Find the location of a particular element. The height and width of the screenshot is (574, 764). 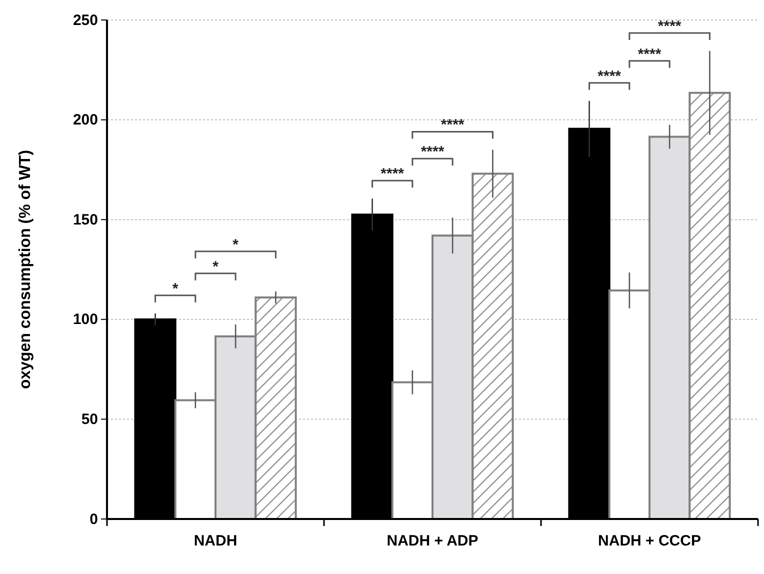

y-tick-label: 50 is located at coordinates (89, 419).